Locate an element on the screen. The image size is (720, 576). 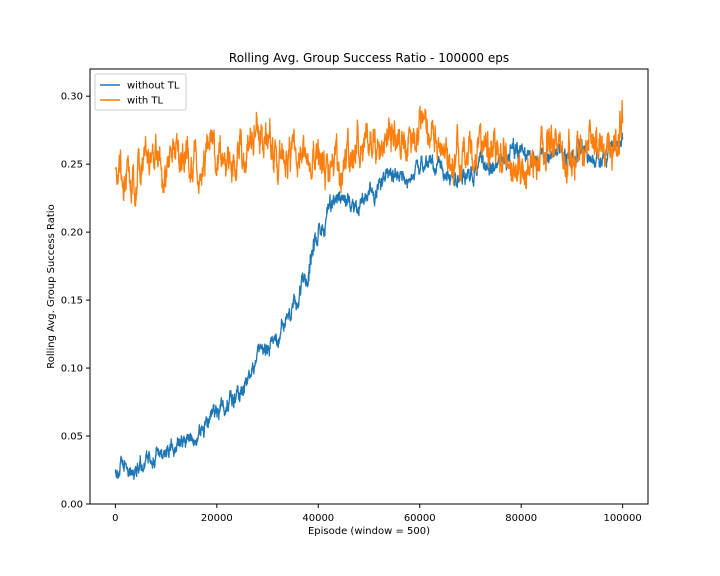
legend: without TL with TL is located at coordinates (140, 92).